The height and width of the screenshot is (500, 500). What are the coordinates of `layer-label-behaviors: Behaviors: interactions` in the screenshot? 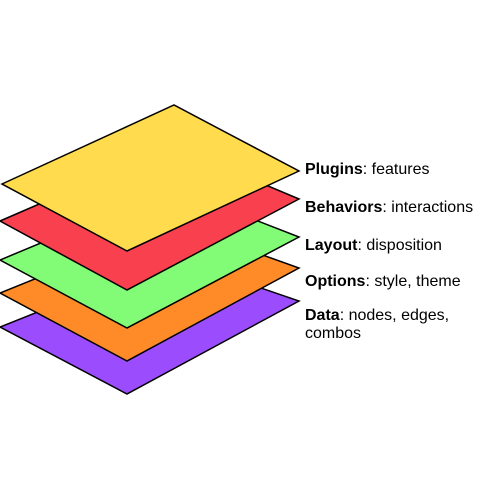 It's located at (389, 208).